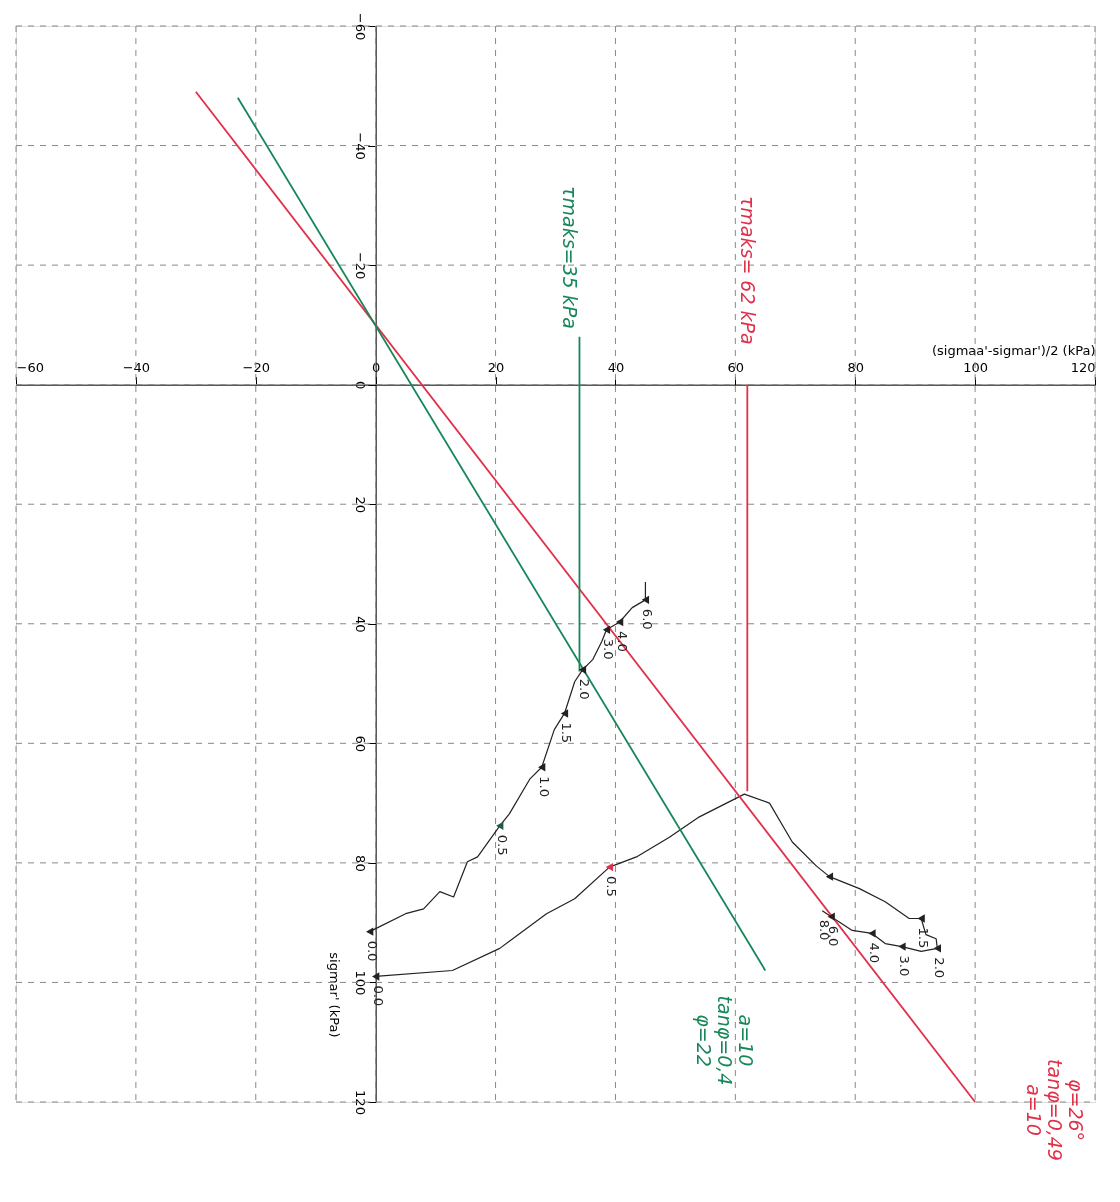  I want to click on annotation: 1.0, so click(544, 786).